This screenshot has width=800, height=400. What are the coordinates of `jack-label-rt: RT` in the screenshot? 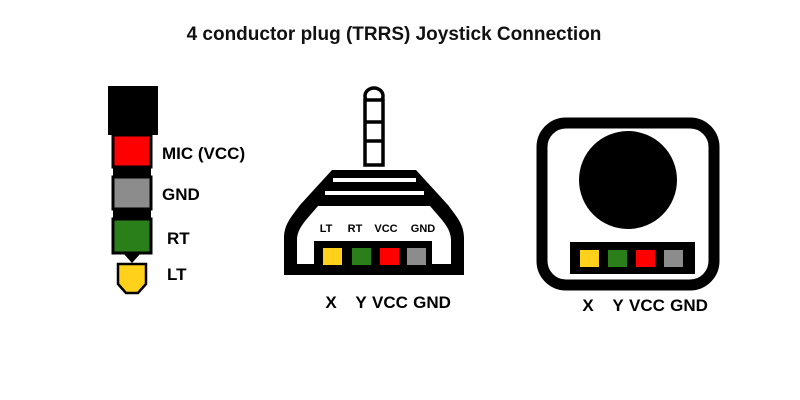 It's located at (355, 229).